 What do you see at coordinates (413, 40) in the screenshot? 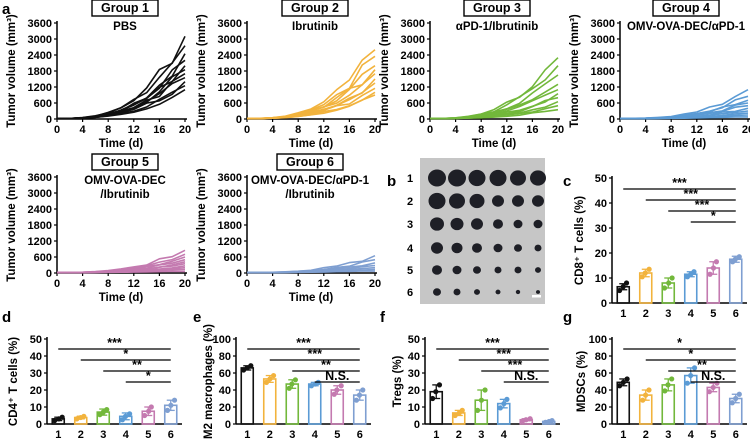
I see `y-tick-label: 3000` at bounding box center [413, 40].